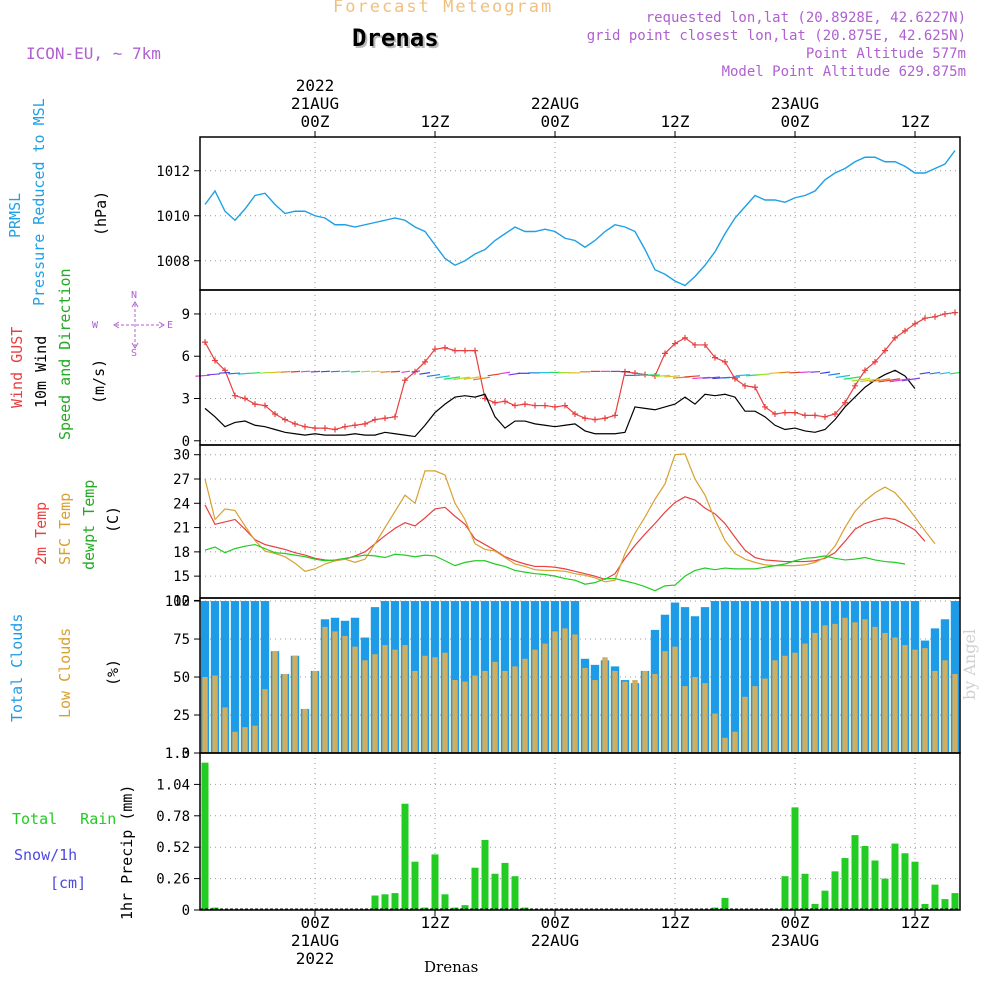 The width and height of the screenshot is (1000, 1000). Describe the element at coordinates (315, 940) in the screenshot. I see `x-tick-label-bottom: 21AUG` at that location.